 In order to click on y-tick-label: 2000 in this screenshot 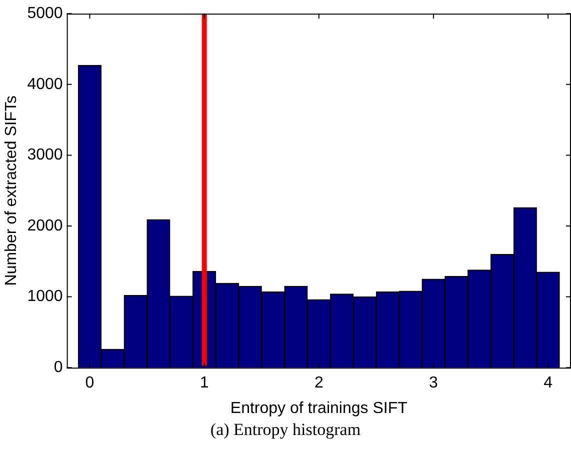, I will do `click(45, 225)`.